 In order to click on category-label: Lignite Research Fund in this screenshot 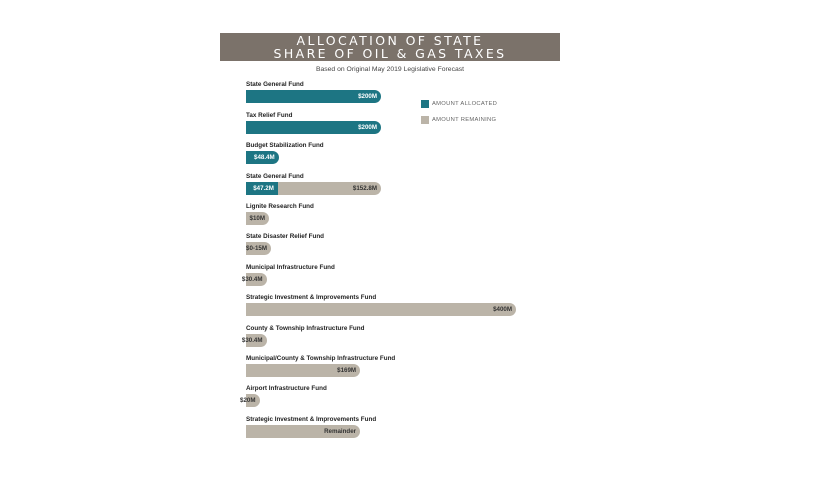, I will do `click(280, 206)`.